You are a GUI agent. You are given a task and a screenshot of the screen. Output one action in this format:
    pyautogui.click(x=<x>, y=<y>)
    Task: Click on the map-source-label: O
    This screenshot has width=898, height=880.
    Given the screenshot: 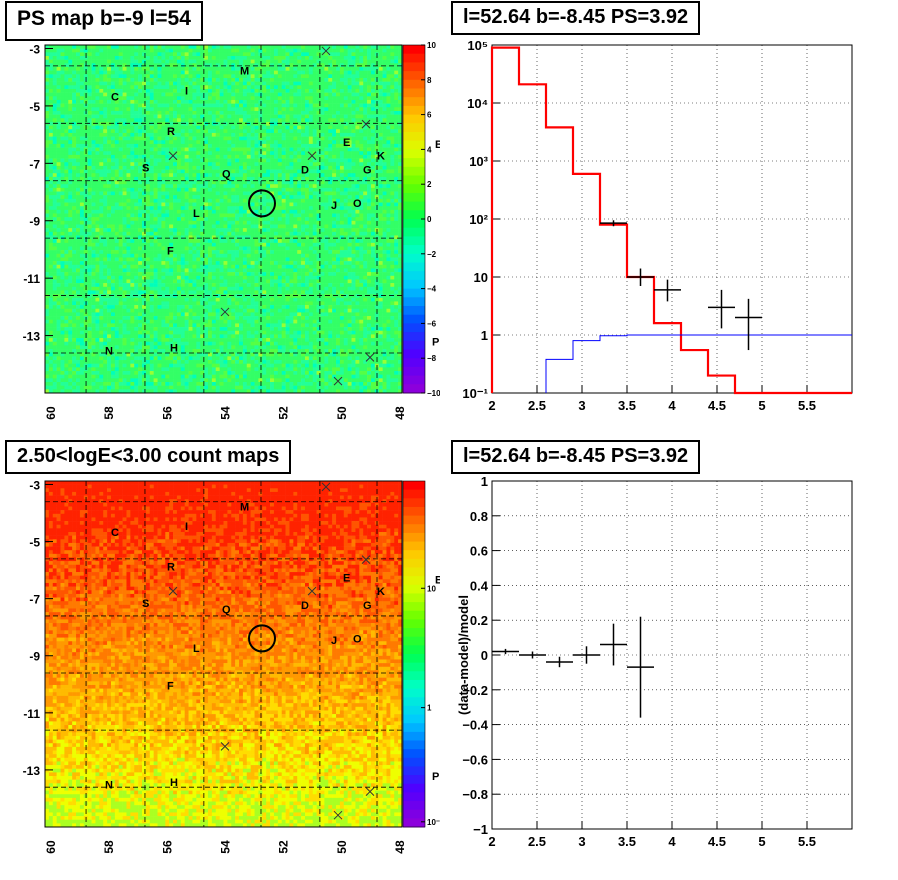 What is the action you would take?
    pyautogui.click(x=357, y=639)
    